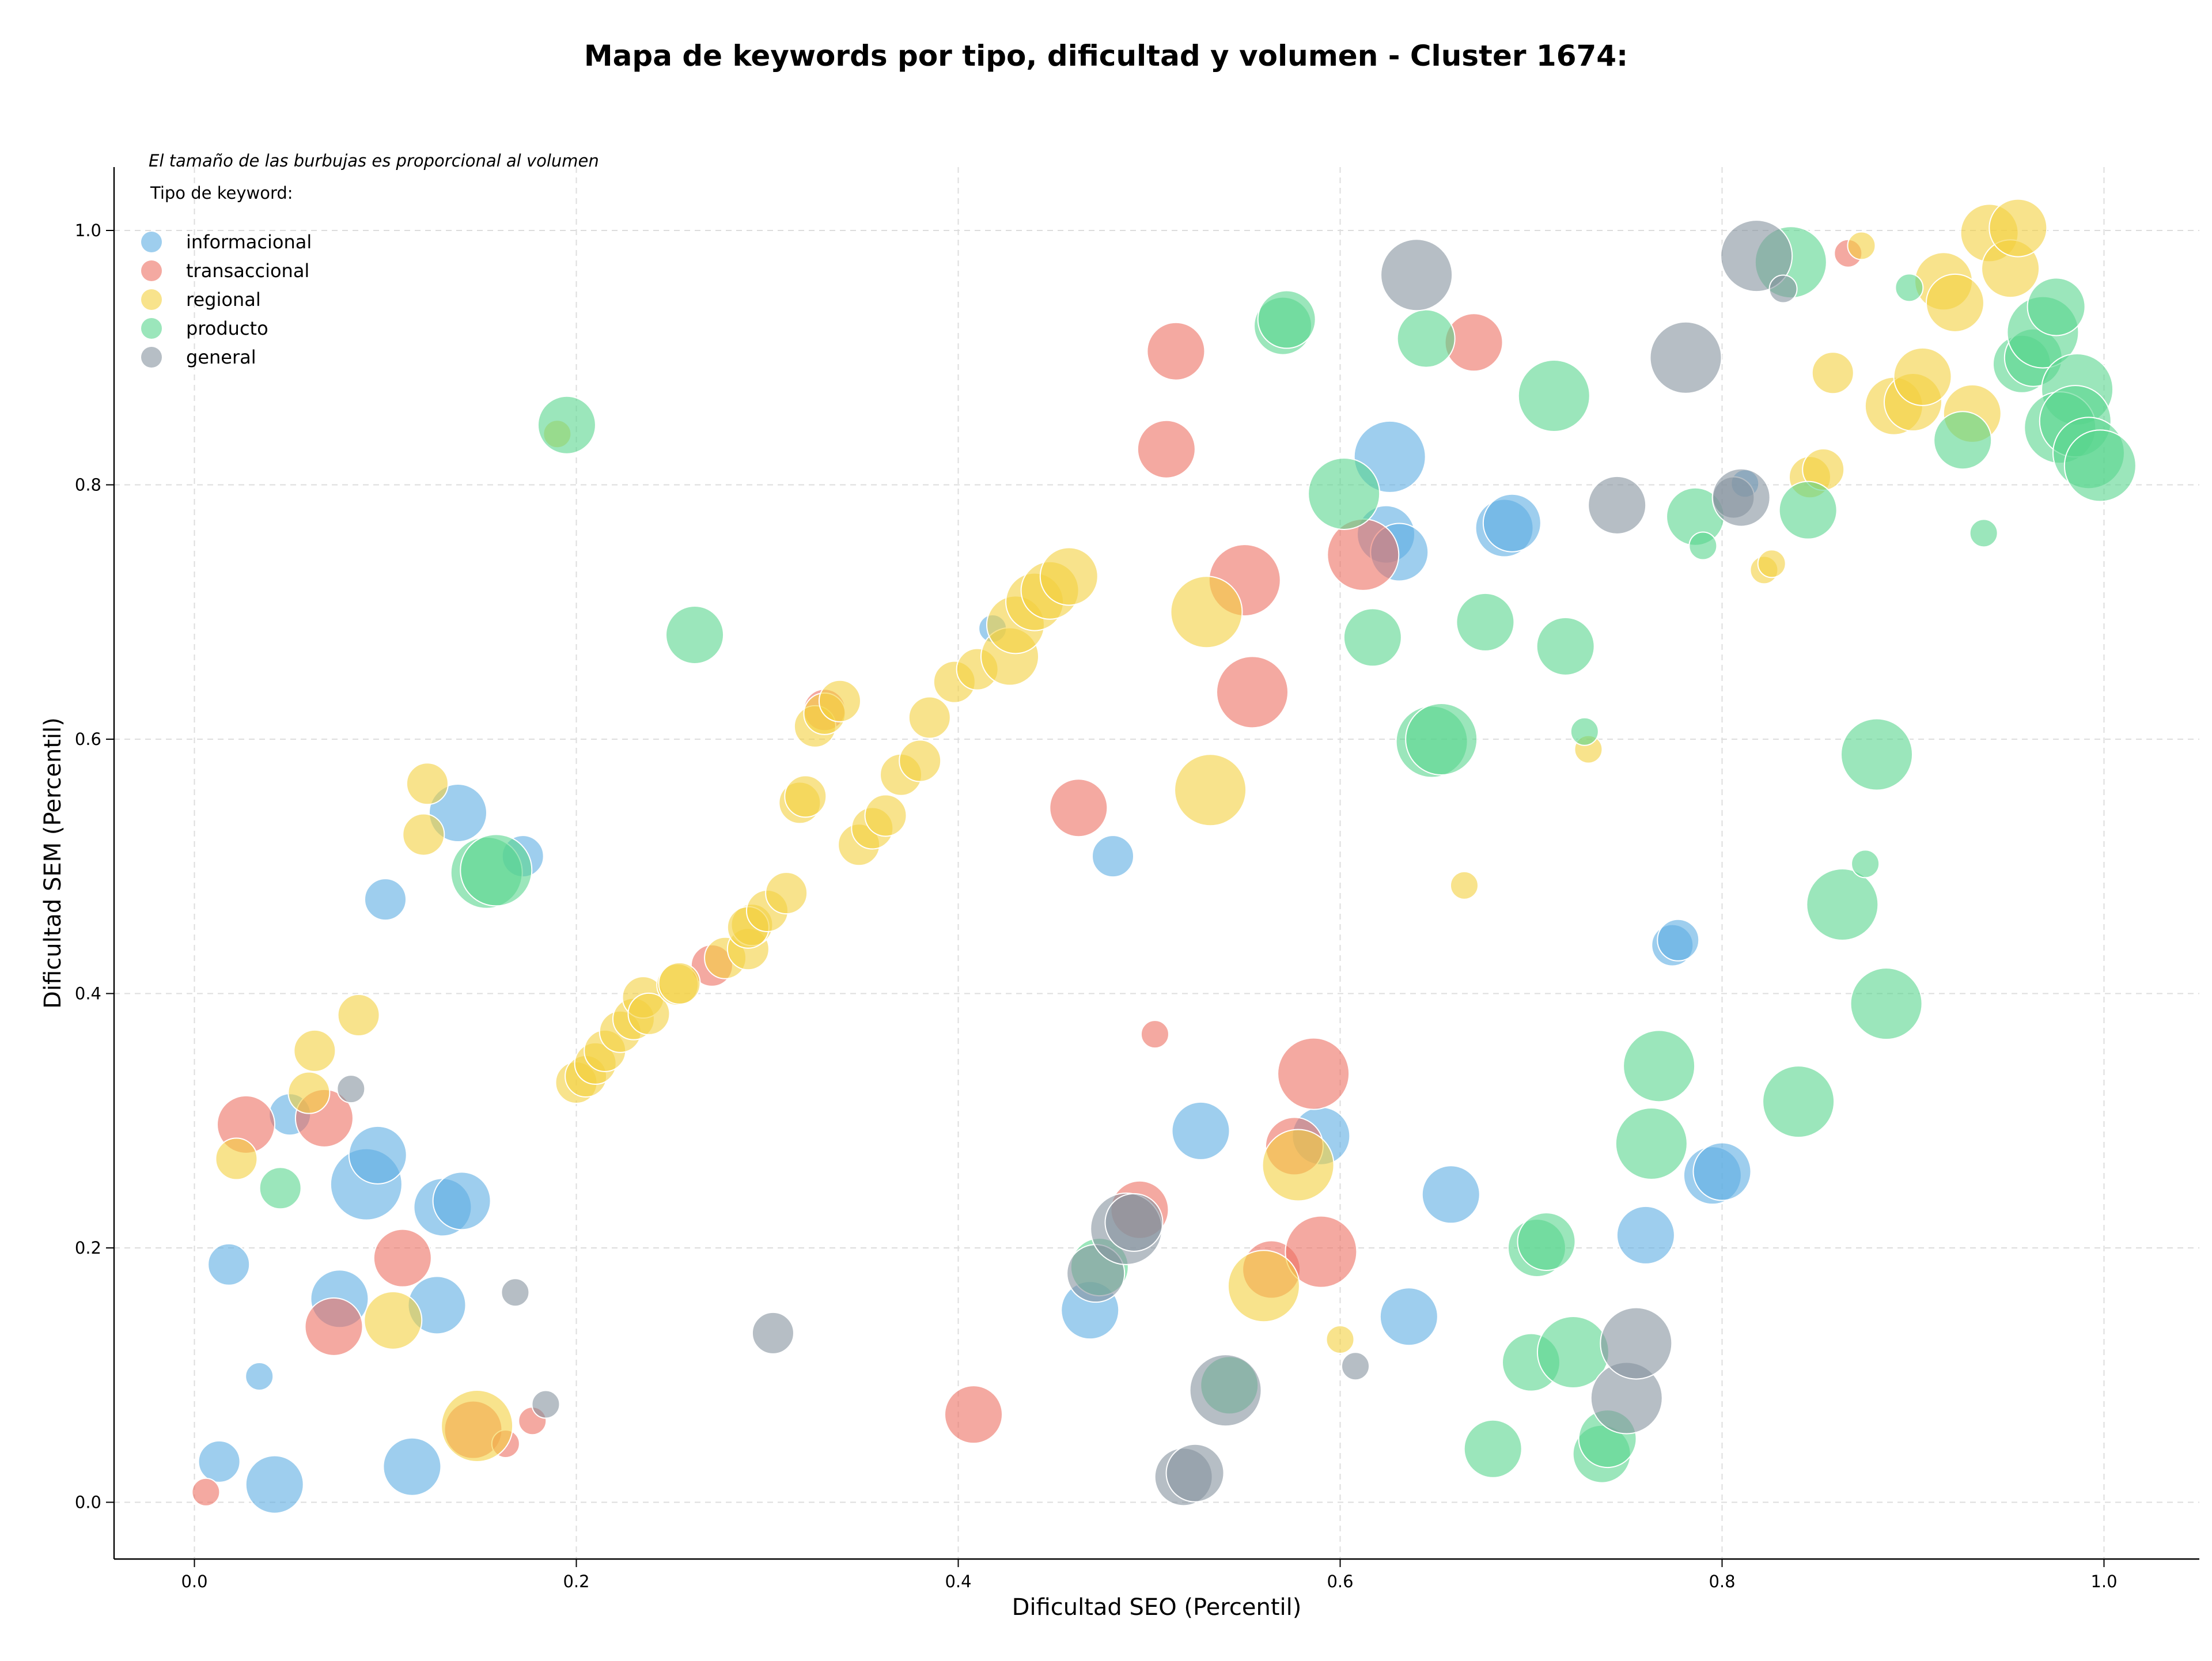  I want to click on legend-label-producto: producto, so click(227, 328).